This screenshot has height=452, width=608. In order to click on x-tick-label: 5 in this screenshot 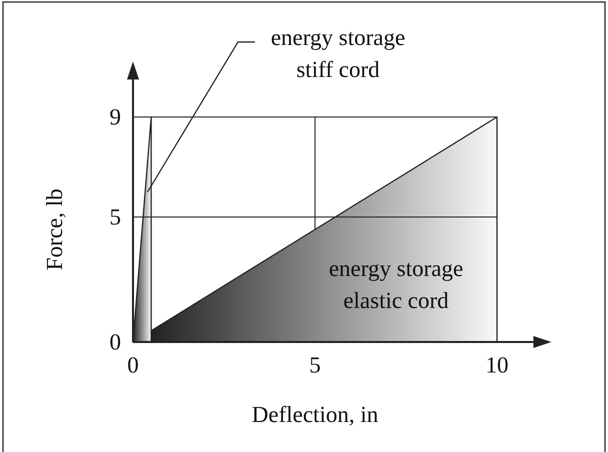, I will do `click(315, 365)`.